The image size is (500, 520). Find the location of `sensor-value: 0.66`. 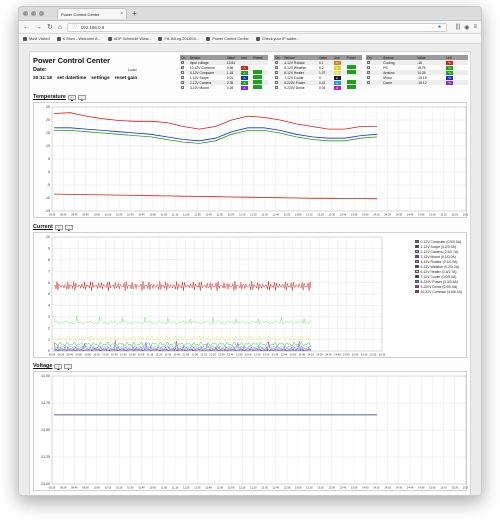

sensor-value: 0.66 is located at coordinates (230, 67).